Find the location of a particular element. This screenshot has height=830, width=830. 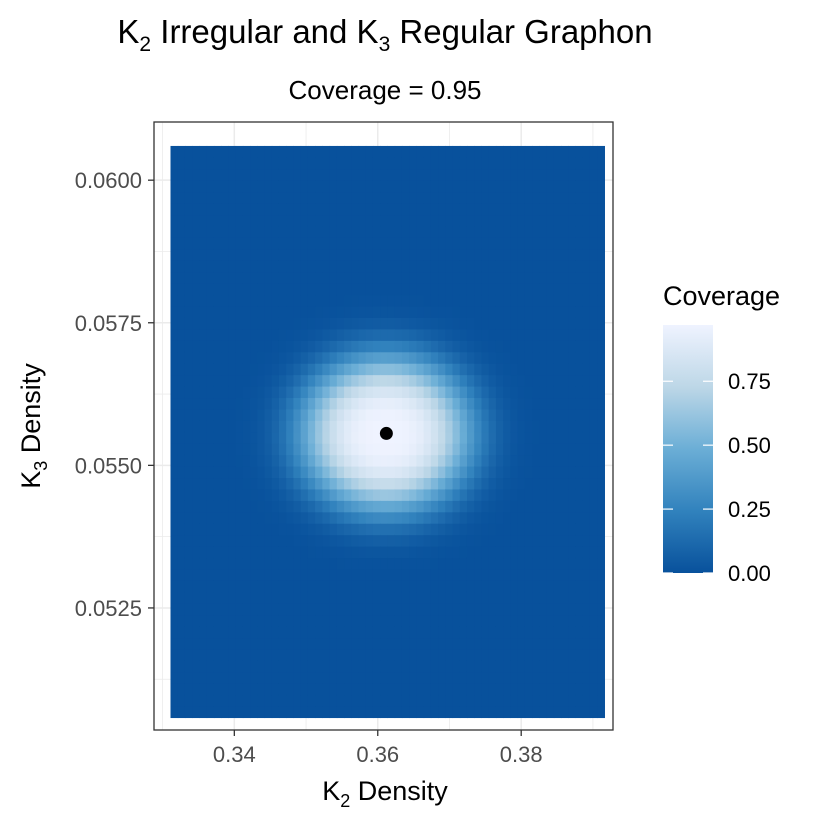

xlabel-sub: 2 is located at coordinates (345, 801).